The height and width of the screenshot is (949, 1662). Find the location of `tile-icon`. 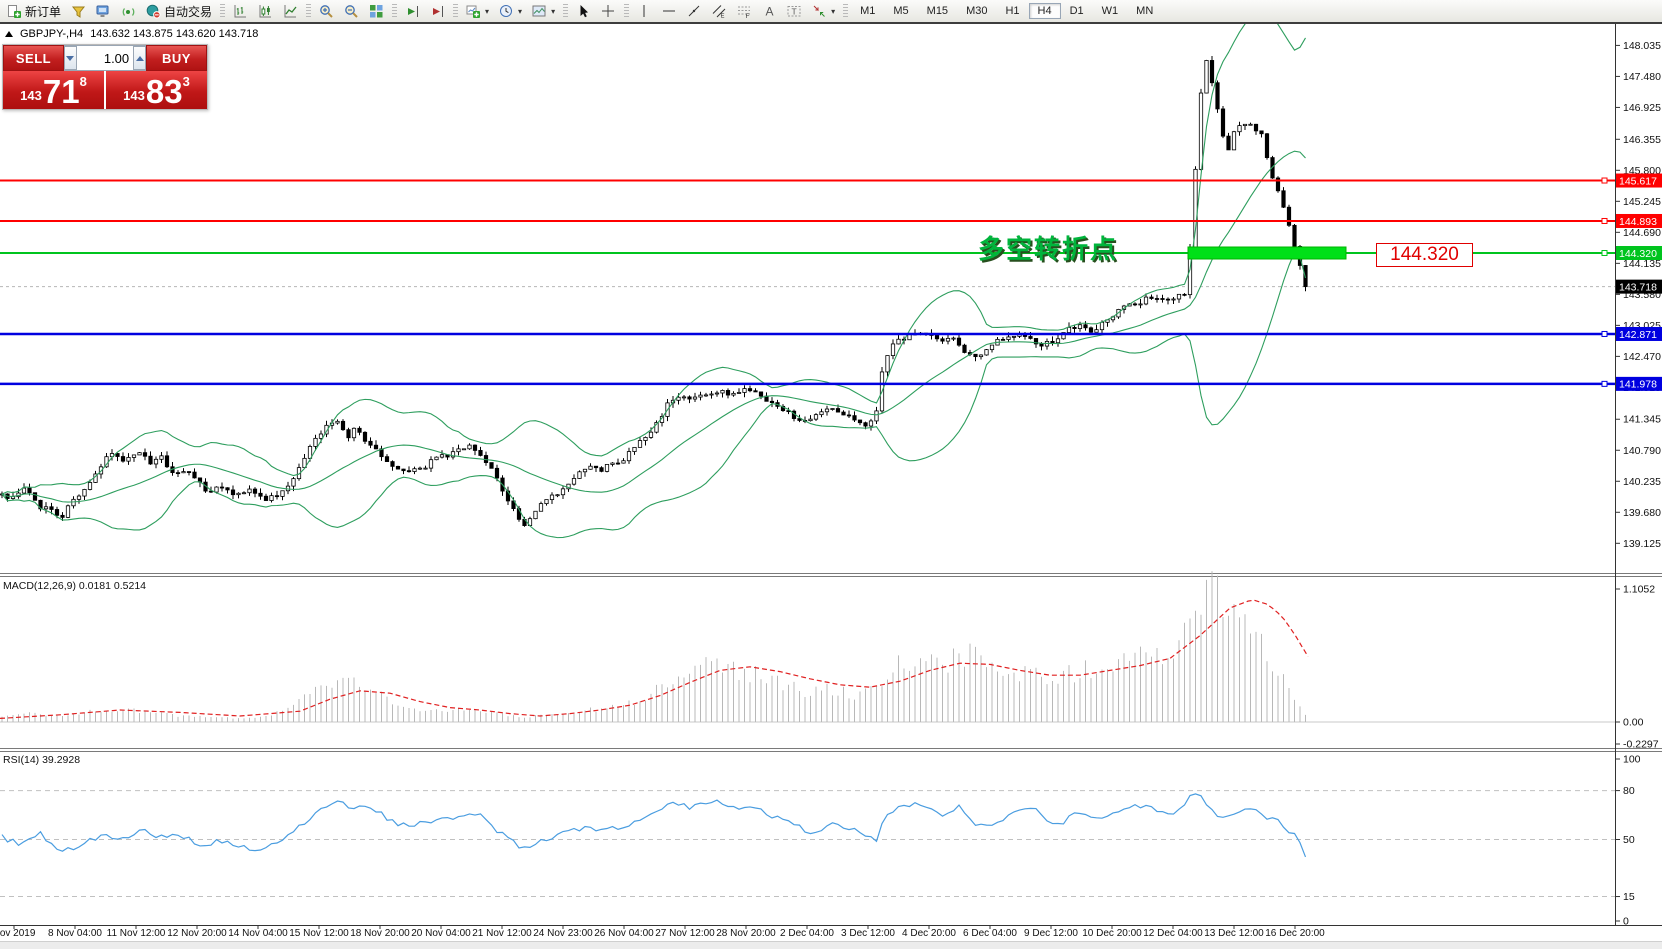

tile-icon is located at coordinates (376, 11).